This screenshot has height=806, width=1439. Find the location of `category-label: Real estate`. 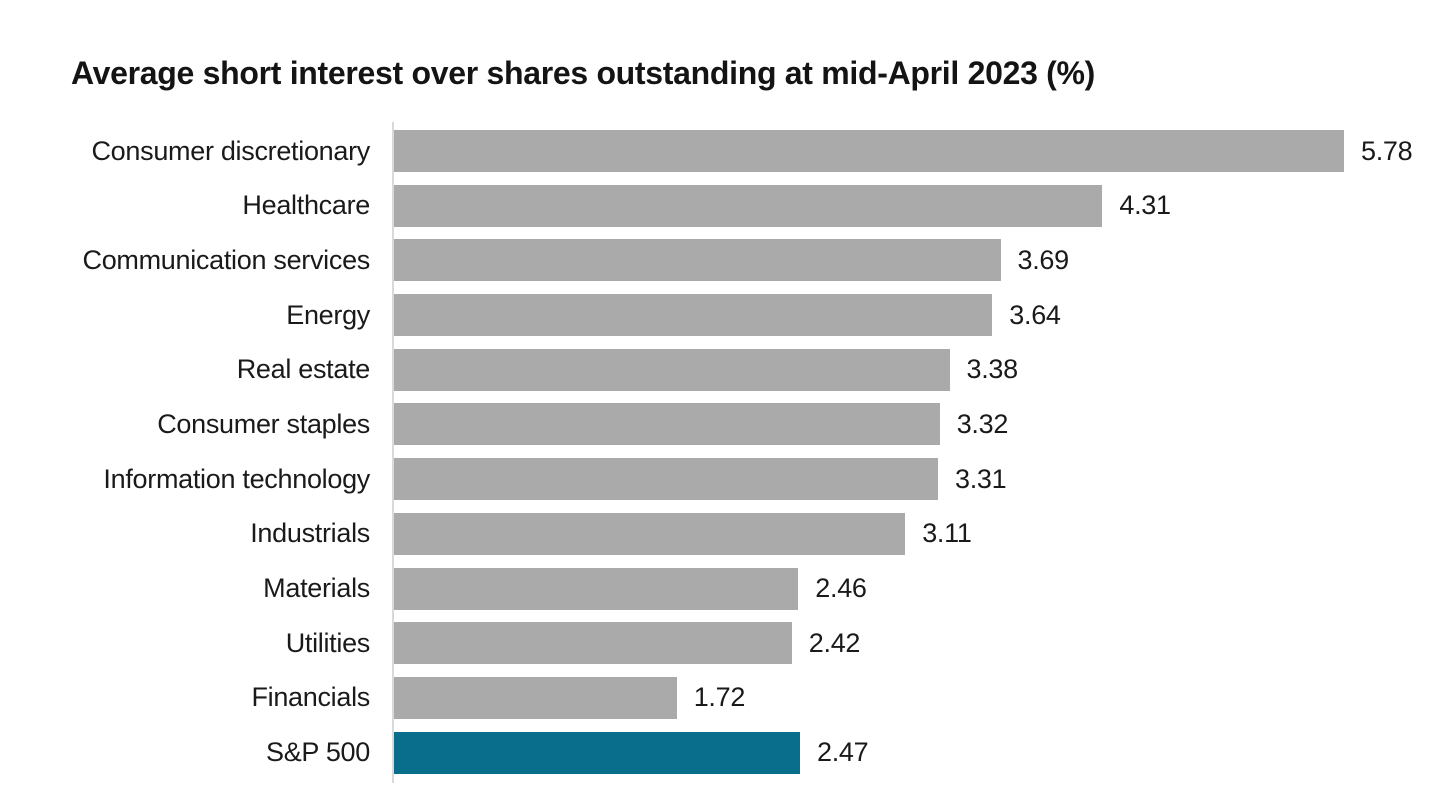

category-label: Real estate is located at coordinates (303, 369).